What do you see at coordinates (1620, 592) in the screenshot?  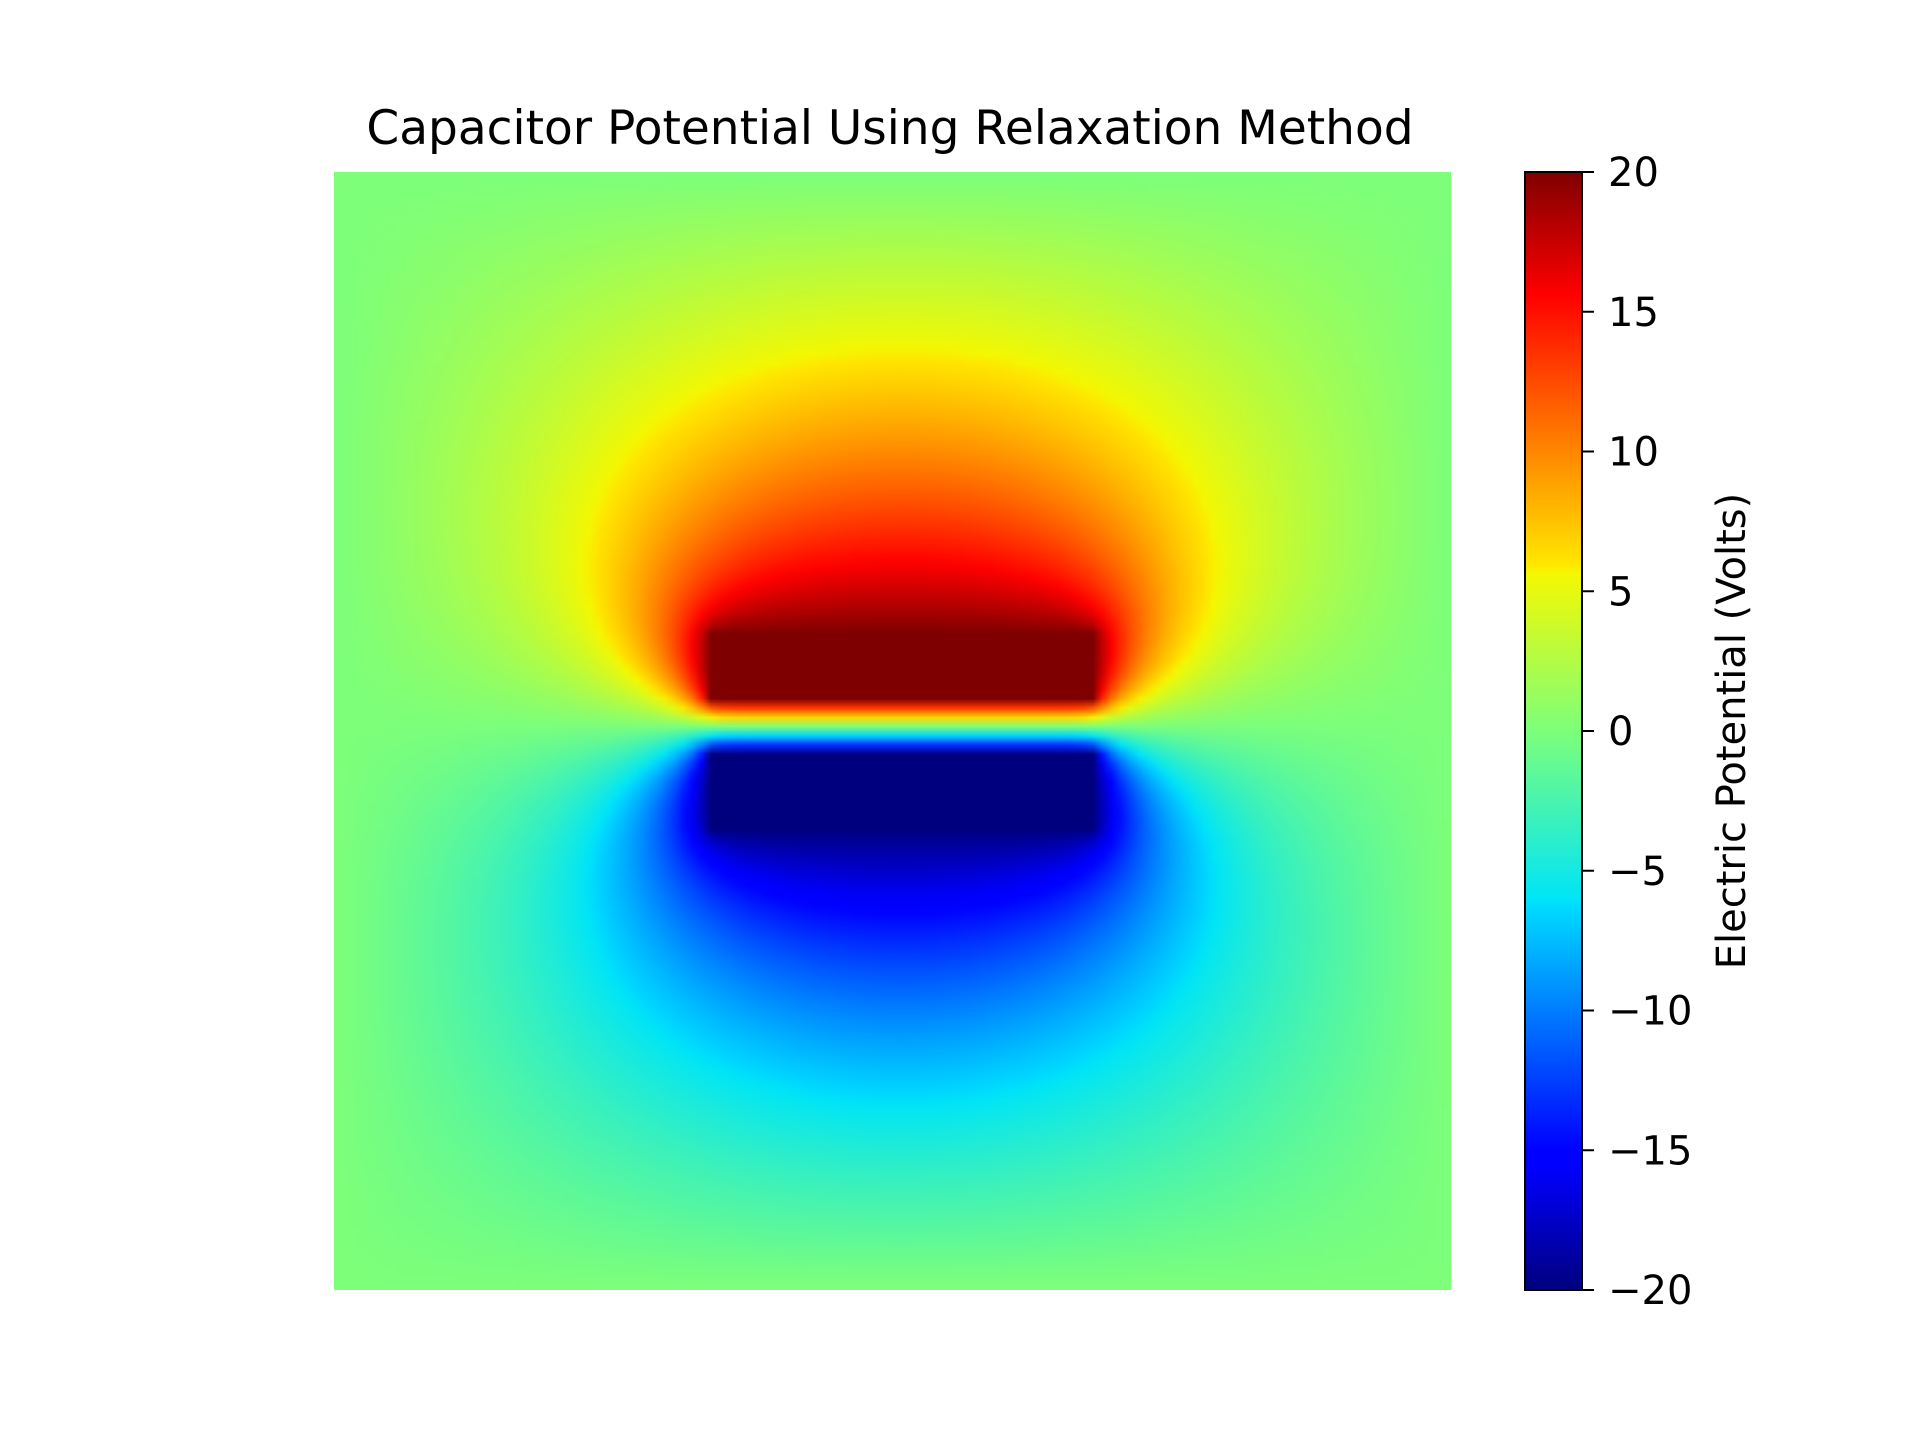 I see `colorbar-tick-label: 5` at bounding box center [1620, 592].